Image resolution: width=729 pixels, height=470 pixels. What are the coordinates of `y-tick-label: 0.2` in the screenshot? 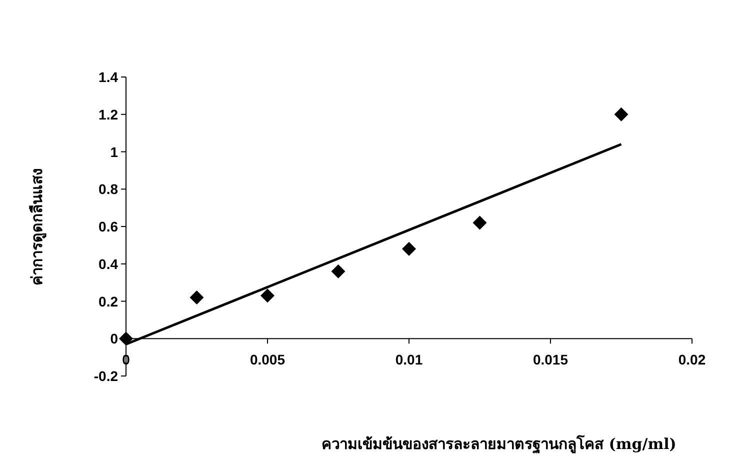 It's located at (108, 301).